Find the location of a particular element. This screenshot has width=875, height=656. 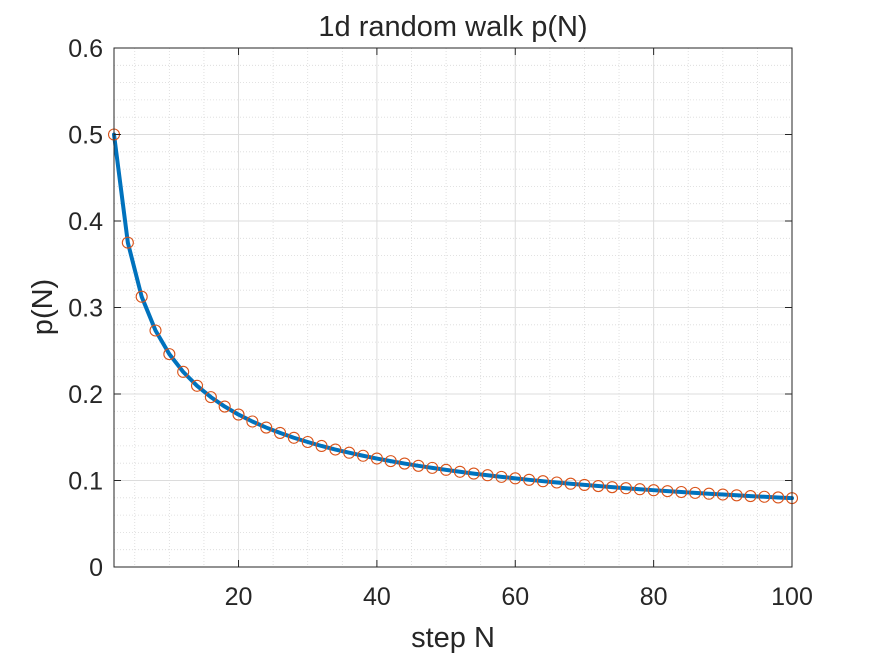

x-tick-label: 60 is located at coordinates (515, 597).